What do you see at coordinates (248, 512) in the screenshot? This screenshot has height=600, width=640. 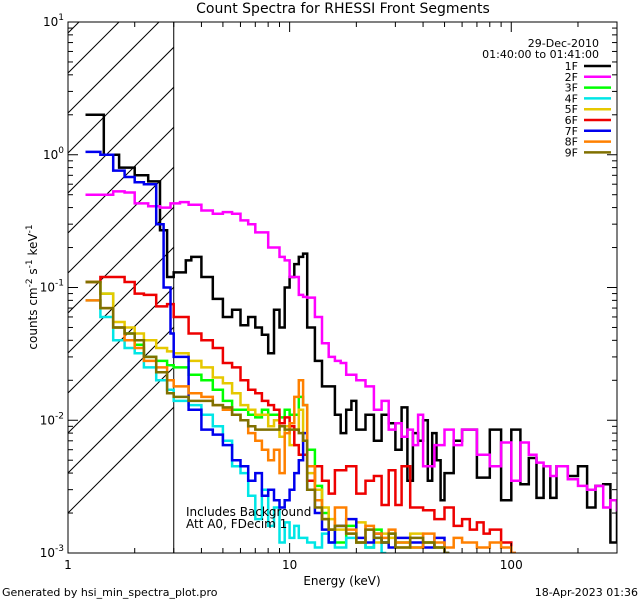 I see `note-background: Includes Background` at bounding box center [248, 512].